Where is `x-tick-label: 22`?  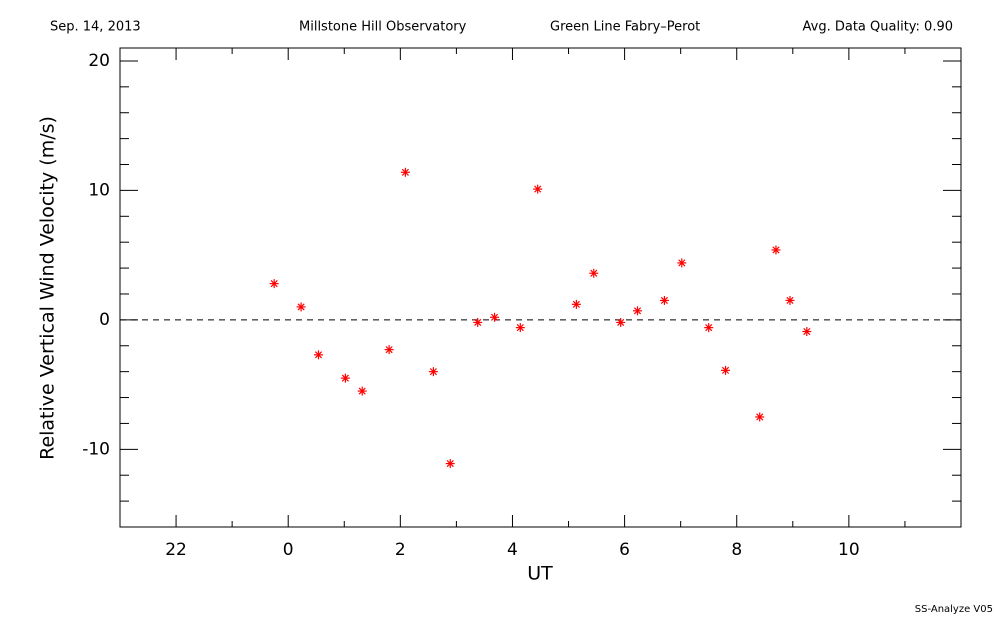 x-tick-label: 22 is located at coordinates (176, 550).